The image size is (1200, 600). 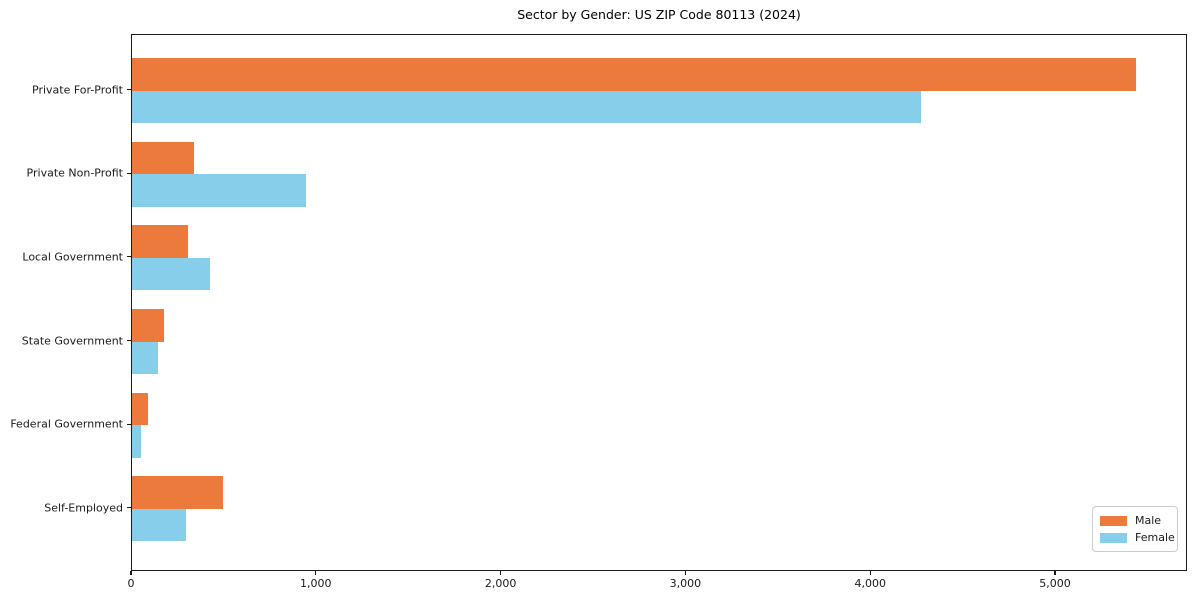 I want to click on y-tick-private-non-profit, so click(x=129, y=173).